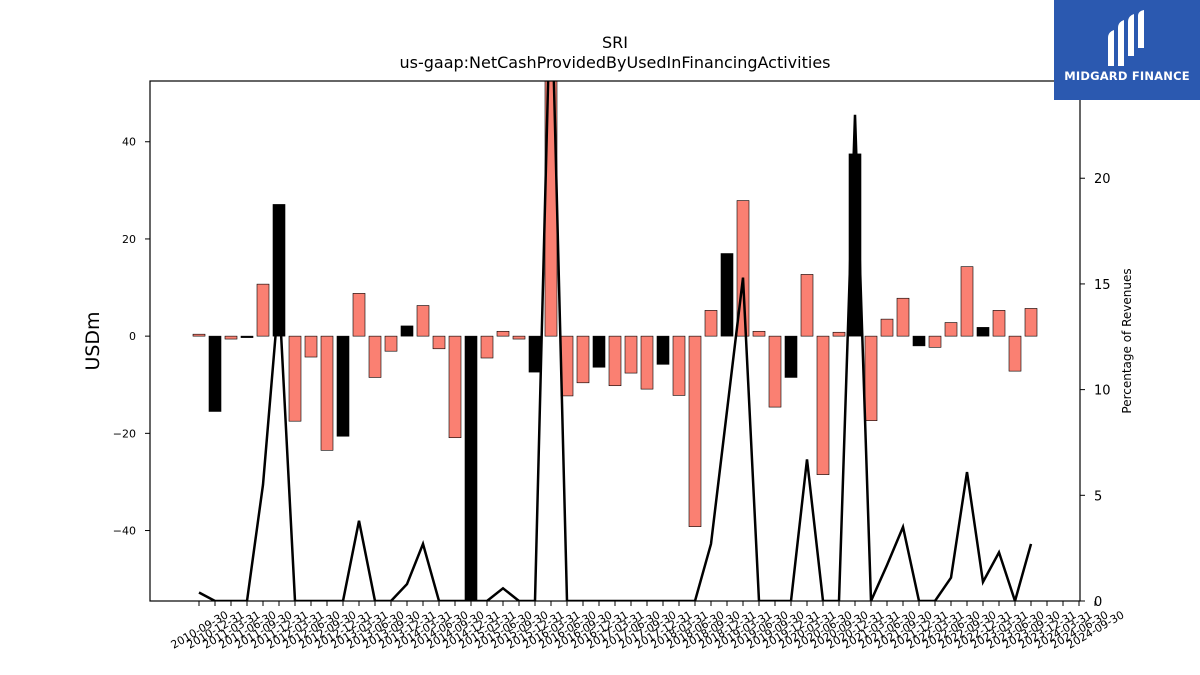  I want to click on y2-tick-label: 20, so click(1102, 179).